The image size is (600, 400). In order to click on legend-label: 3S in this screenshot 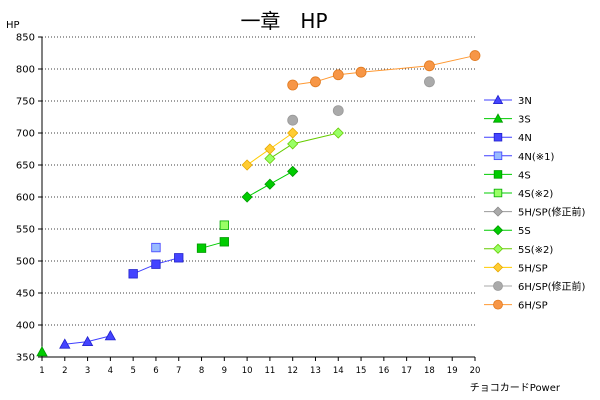, I will do `click(524, 120)`.